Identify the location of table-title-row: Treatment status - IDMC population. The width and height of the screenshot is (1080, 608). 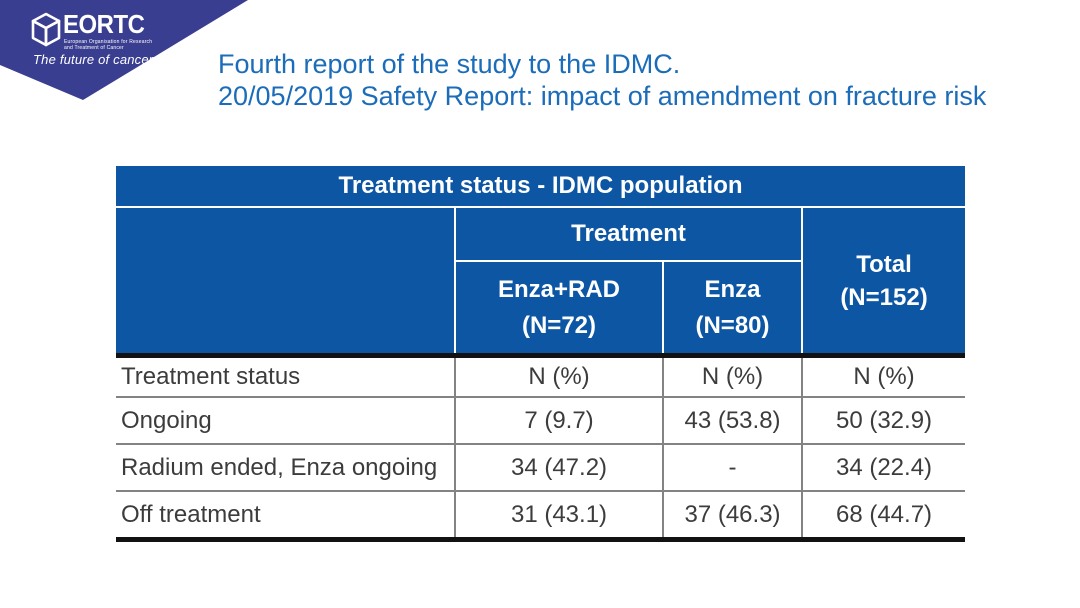
(541, 187).